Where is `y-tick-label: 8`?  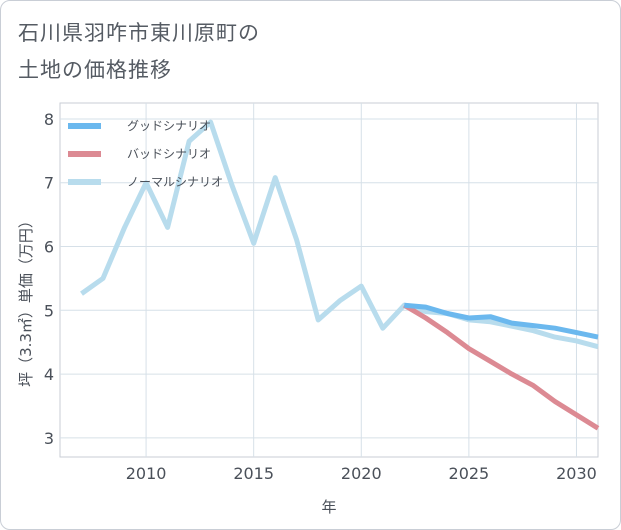 y-tick-label: 8 is located at coordinates (49, 119).